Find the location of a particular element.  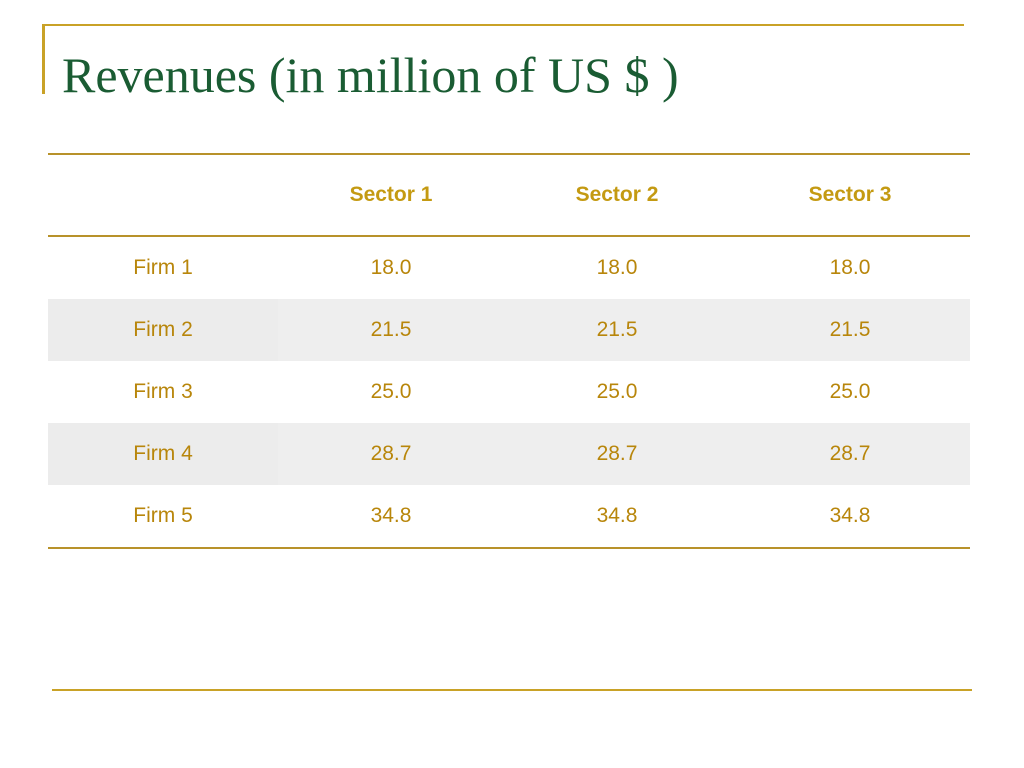

header-cell-corner is located at coordinates (163, 195).